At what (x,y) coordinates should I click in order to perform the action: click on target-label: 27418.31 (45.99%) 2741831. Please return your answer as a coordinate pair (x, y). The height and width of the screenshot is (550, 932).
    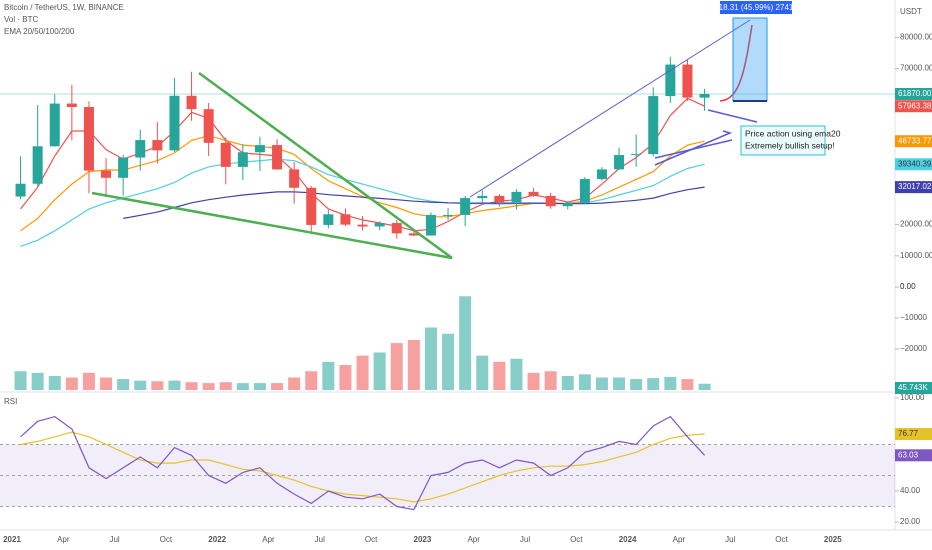
    Looking at the image, I should click on (756, 7).